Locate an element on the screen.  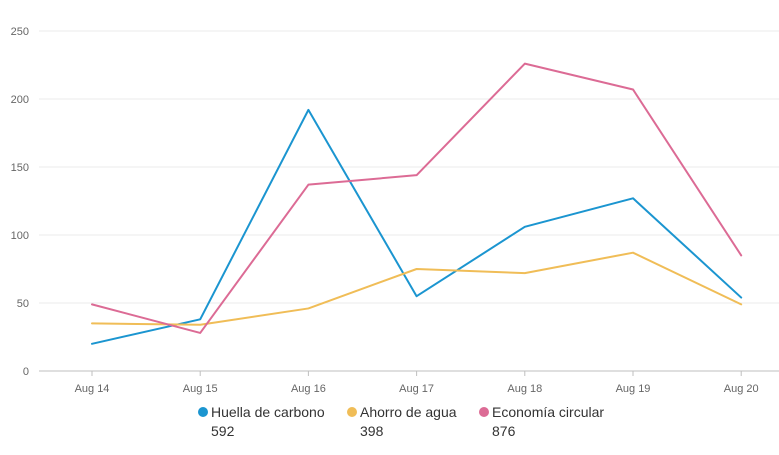
legend-series-name: Huella de carbono is located at coordinates (268, 412).